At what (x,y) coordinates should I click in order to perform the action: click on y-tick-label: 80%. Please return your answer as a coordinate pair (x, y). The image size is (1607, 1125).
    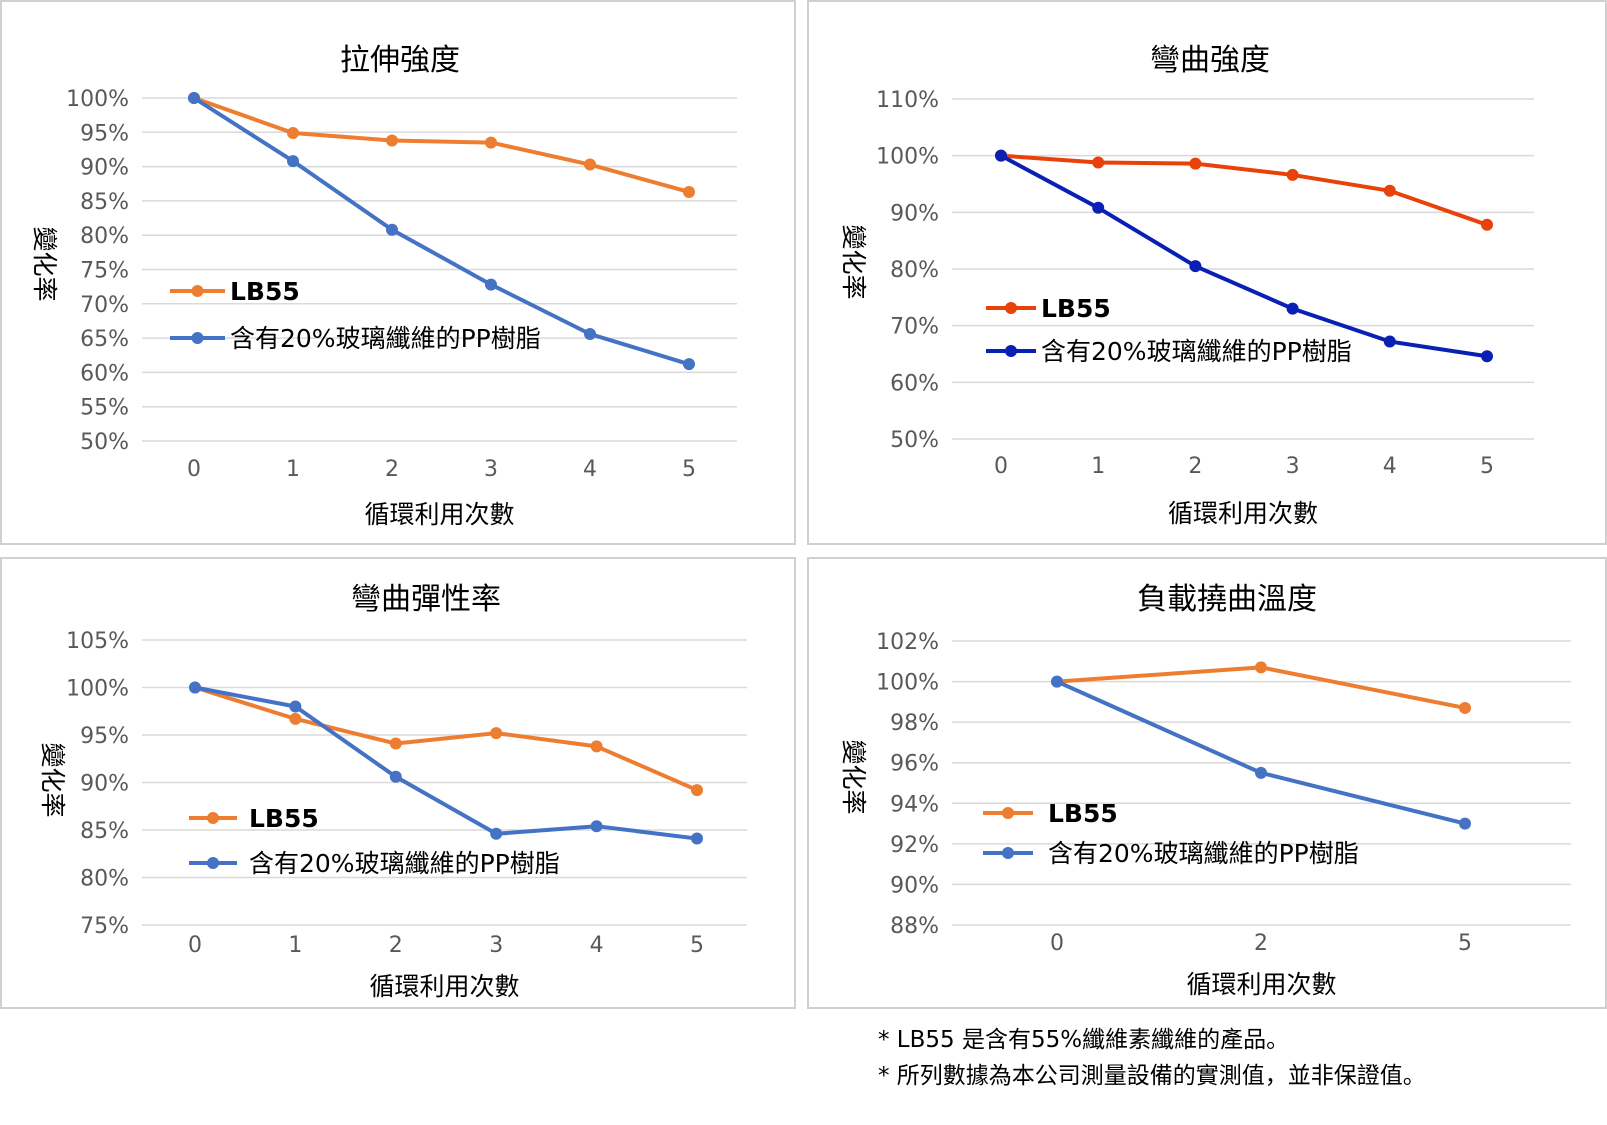
    Looking at the image, I should click on (104, 879).